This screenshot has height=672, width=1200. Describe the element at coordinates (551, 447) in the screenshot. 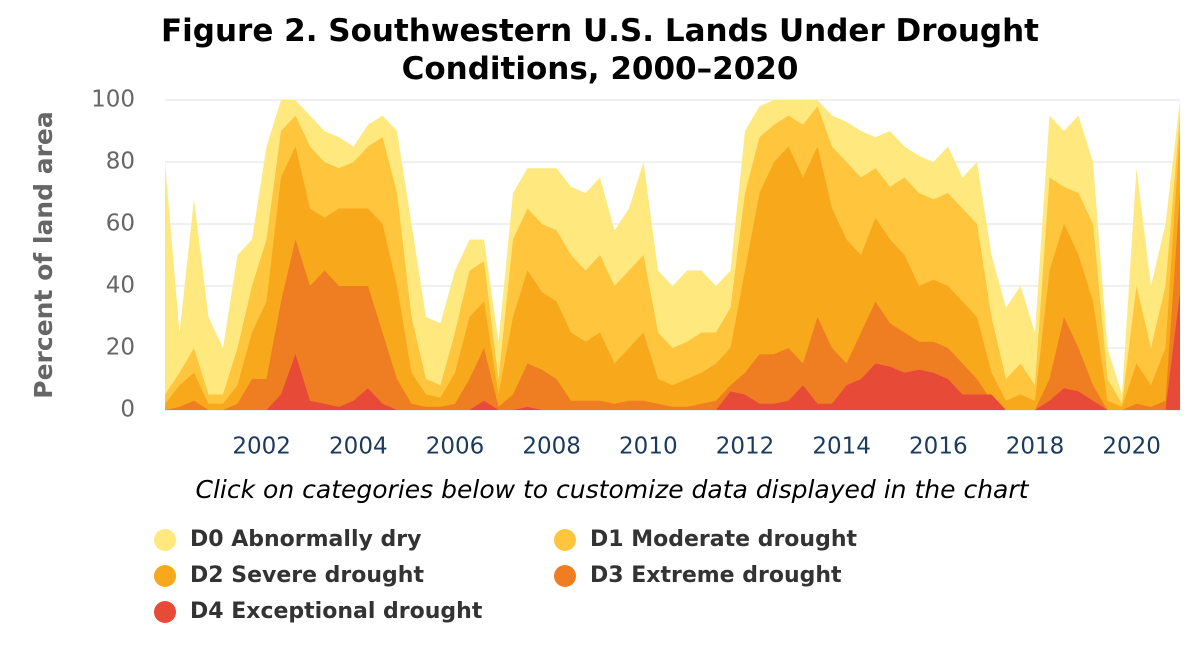

I see `x-tick-label: 2008` at that location.